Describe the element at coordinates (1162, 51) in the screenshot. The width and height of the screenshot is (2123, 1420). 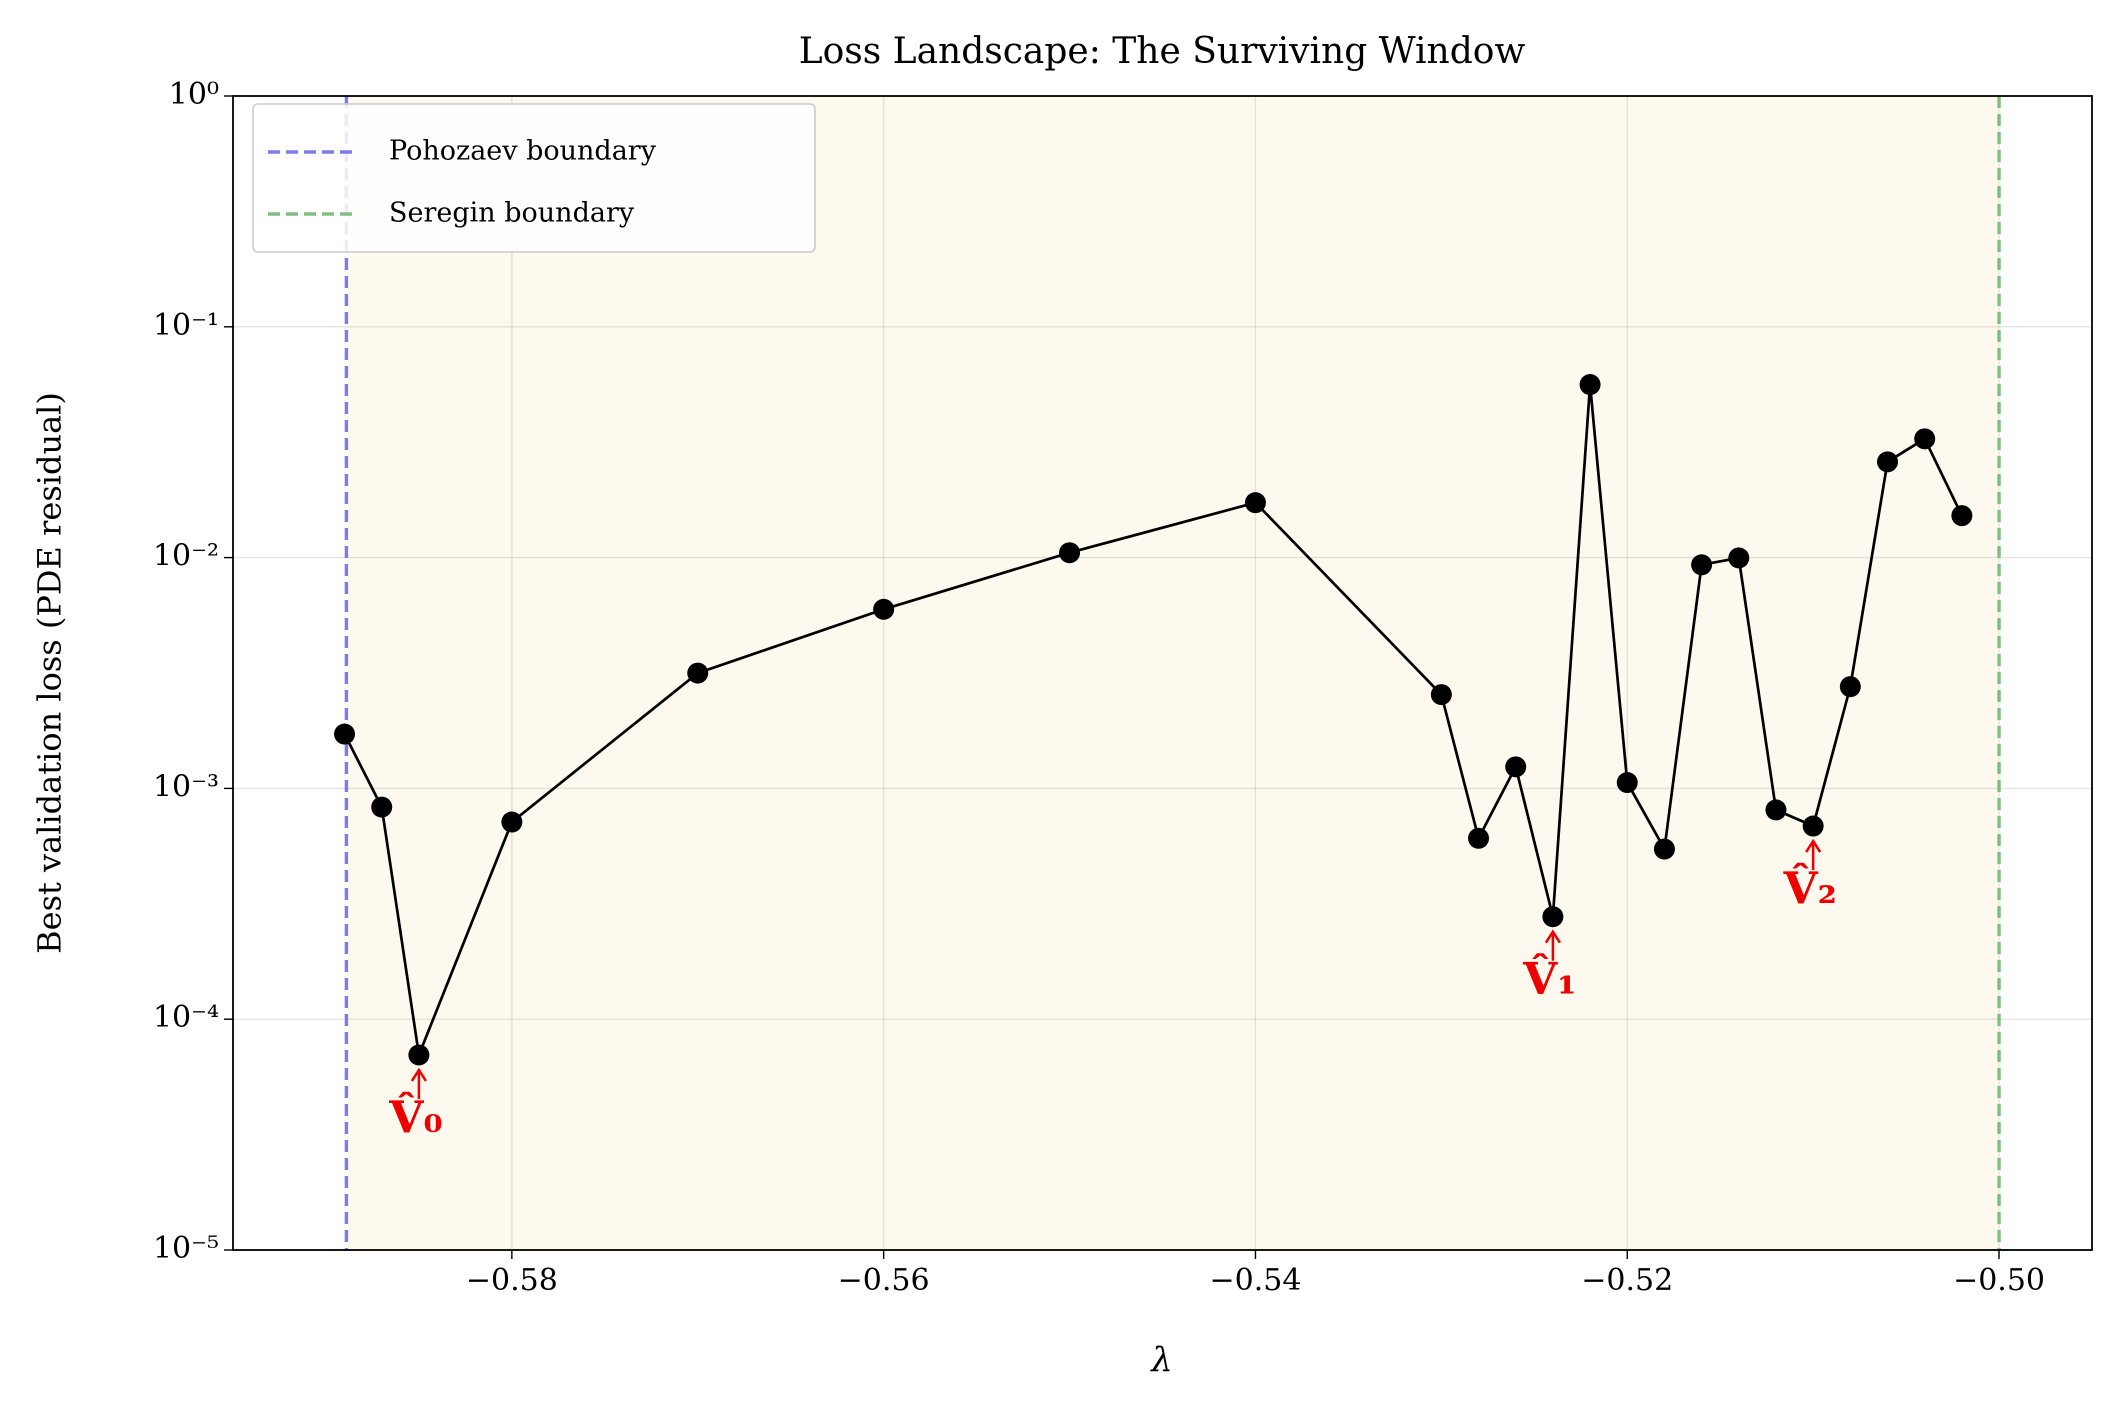
I see `chart-title: Loss Landscape: The Surviving Window` at that location.